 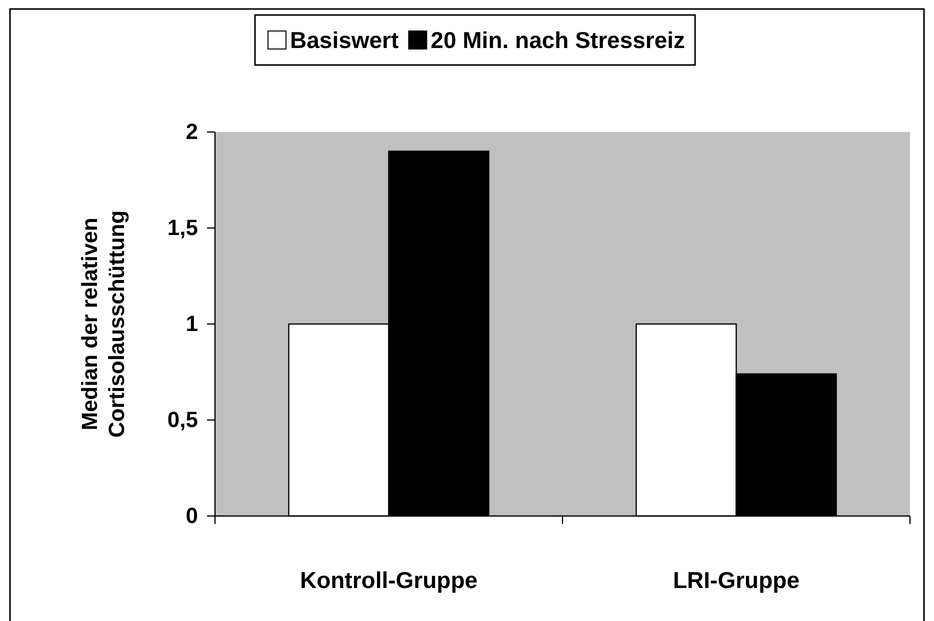 I want to click on y-tick-label: 0, so click(x=192, y=515).